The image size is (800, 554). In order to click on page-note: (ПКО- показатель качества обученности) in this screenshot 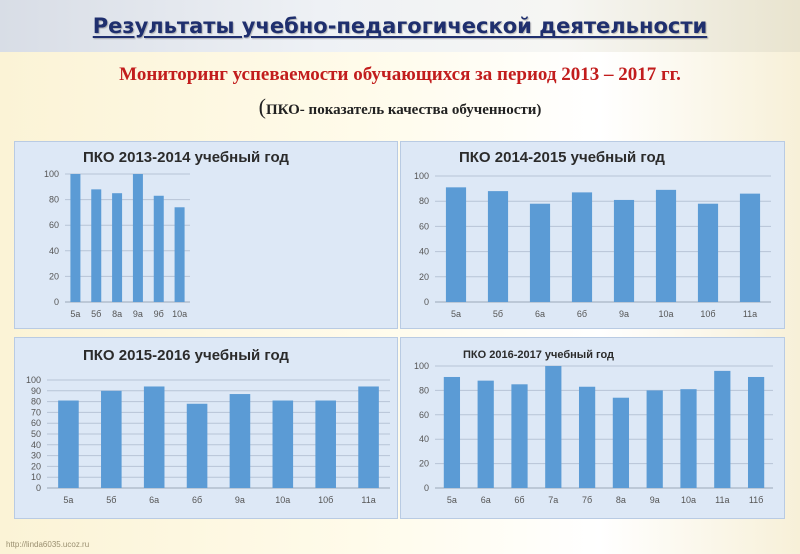, I will do `click(400, 107)`.